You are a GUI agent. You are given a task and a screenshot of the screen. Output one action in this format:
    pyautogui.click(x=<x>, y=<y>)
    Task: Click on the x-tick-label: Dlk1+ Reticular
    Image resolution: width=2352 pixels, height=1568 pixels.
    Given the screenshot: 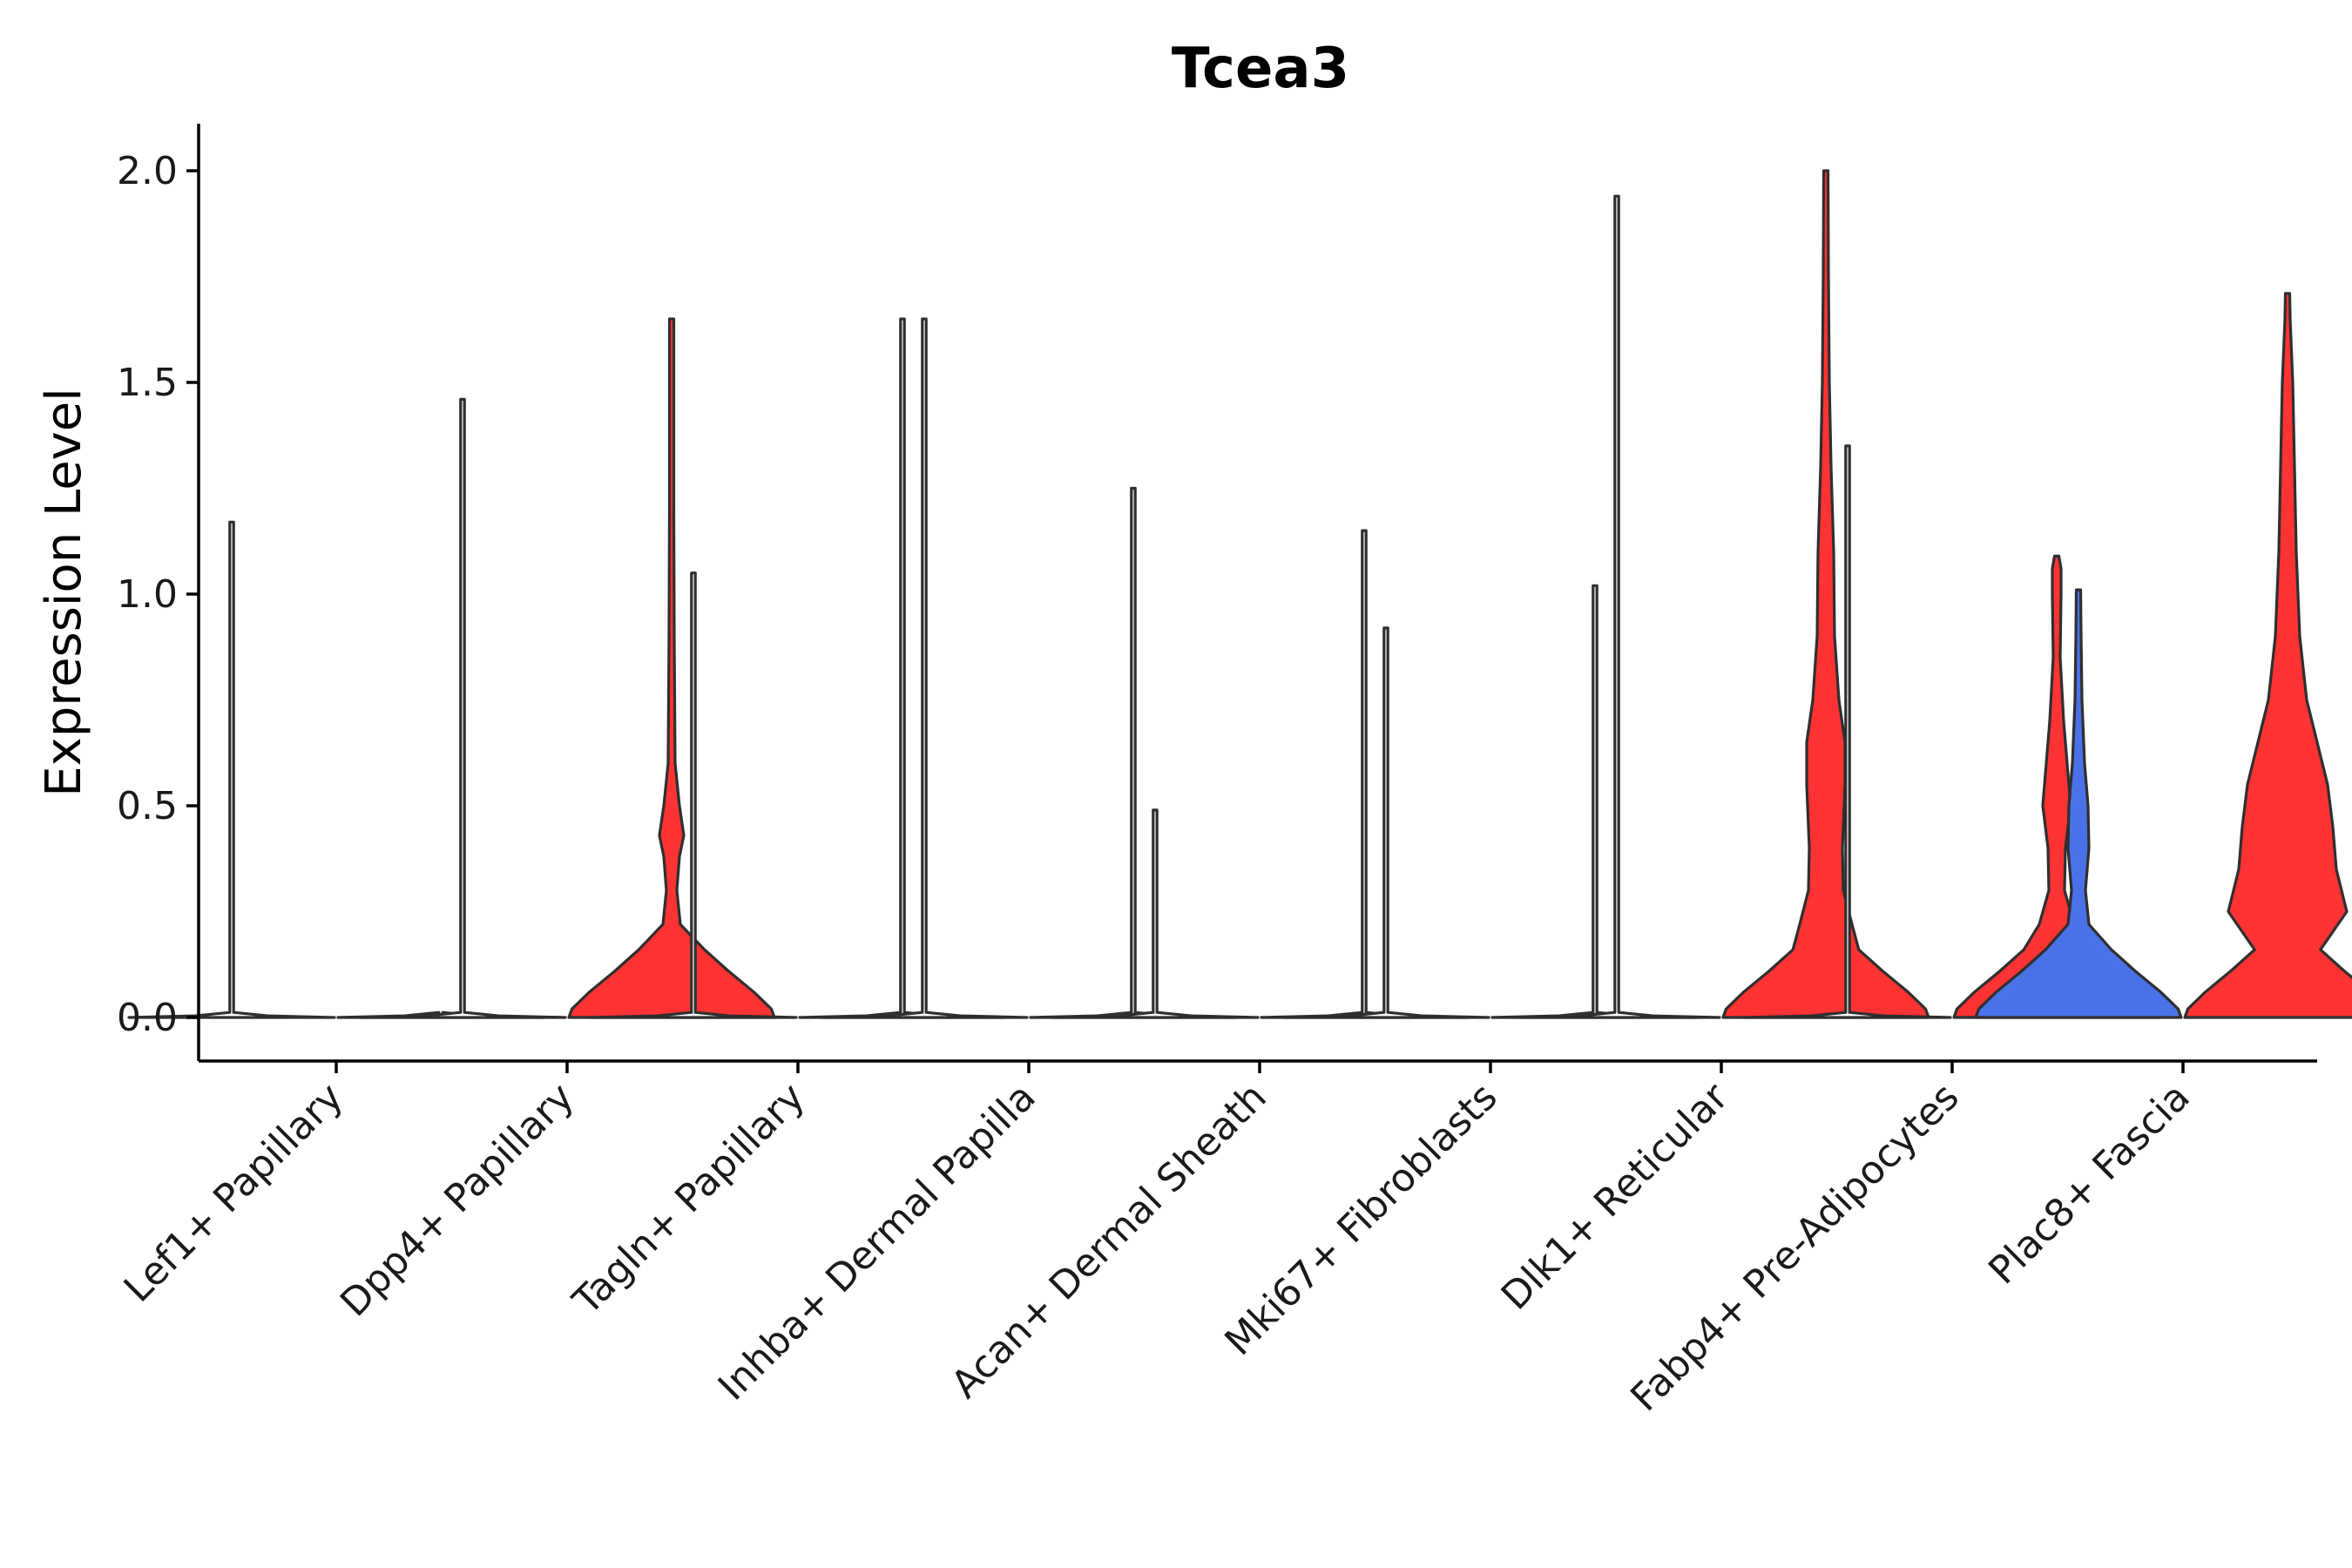 What is the action you would take?
    pyautogui.click(x=1615, y=1196)
    